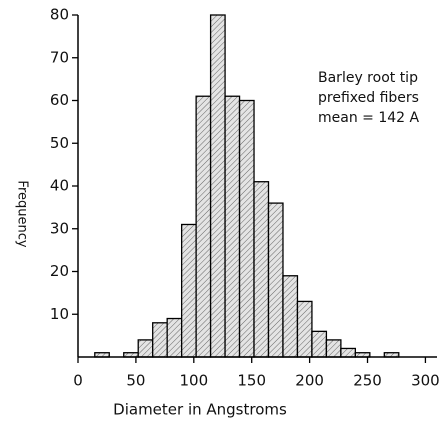 The height and width of the screenshot is (437, 448). I want to click on y-tick-label: 60, so click(59, 100).